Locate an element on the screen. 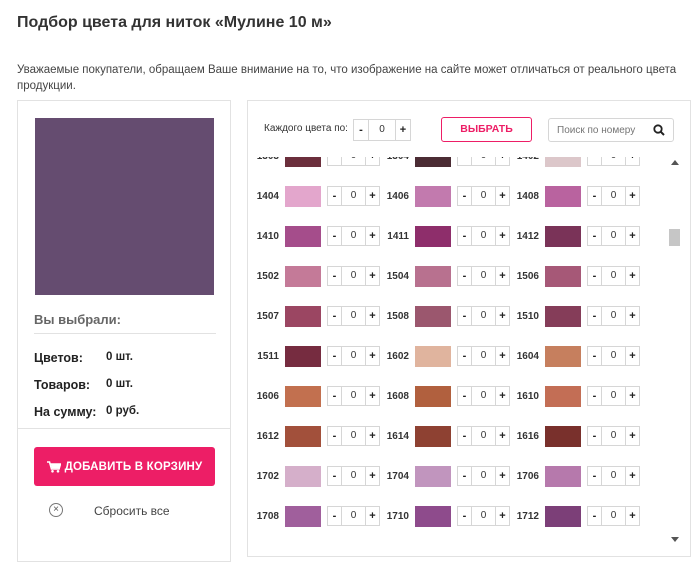 This screenshot has width=699, height=571. scroll-thumb is located at coordinates (674, 237).